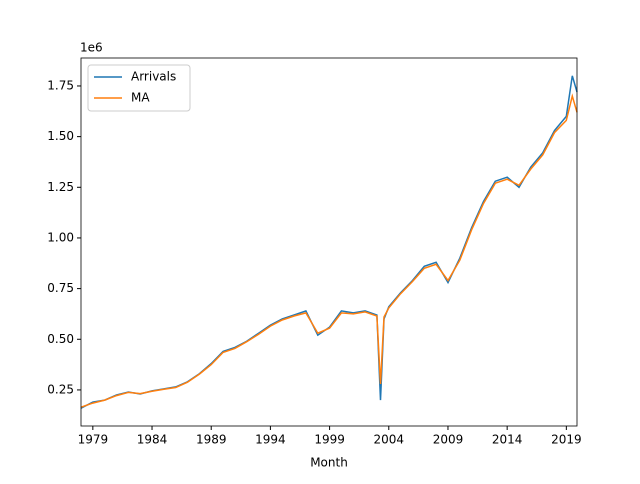 This screenshot has height=484, width=640. Describe the element at coordinates (329, 440) in the screenshot. I see `x-tick-label: 1999` at that location.